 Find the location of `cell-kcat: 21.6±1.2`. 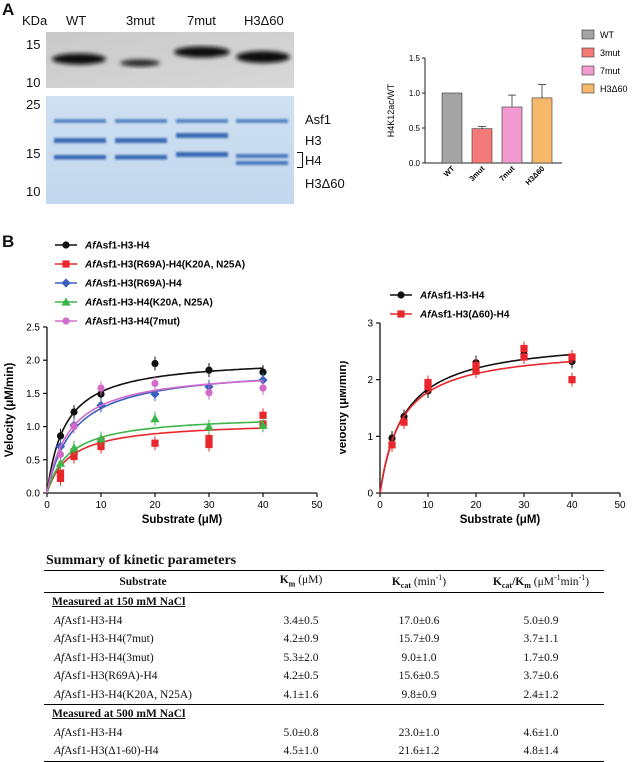

cell-kcat: 21.6±1.2 is located at coordinates (419, 752).